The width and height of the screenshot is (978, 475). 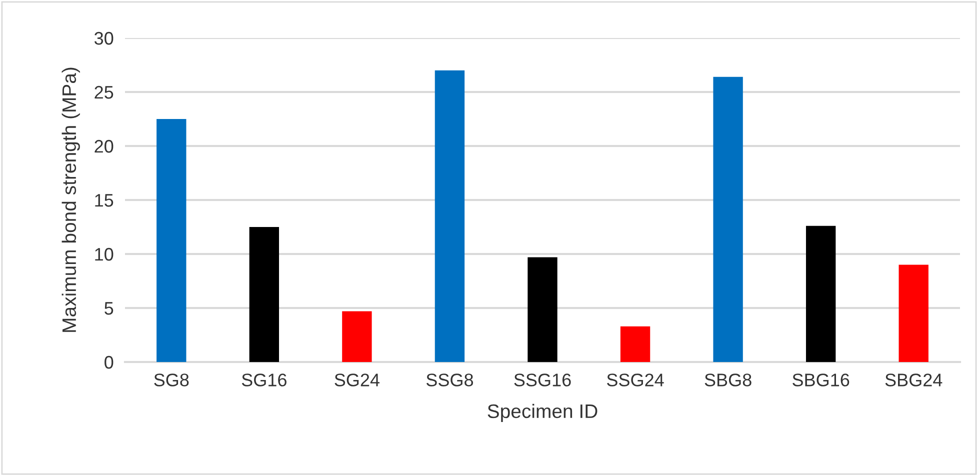 What do you see at coordinates (104, 254) in the screenshot?
I see `y-tick-label: 10` at bounding box center [104, 254].